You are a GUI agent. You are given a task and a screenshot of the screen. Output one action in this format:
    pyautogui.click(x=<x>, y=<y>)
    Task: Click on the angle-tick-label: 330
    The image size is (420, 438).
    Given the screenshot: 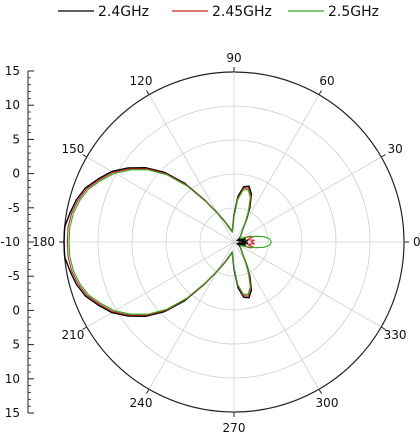 What is the action you would take?
    pyautogui.click(x=395, y=335)
    